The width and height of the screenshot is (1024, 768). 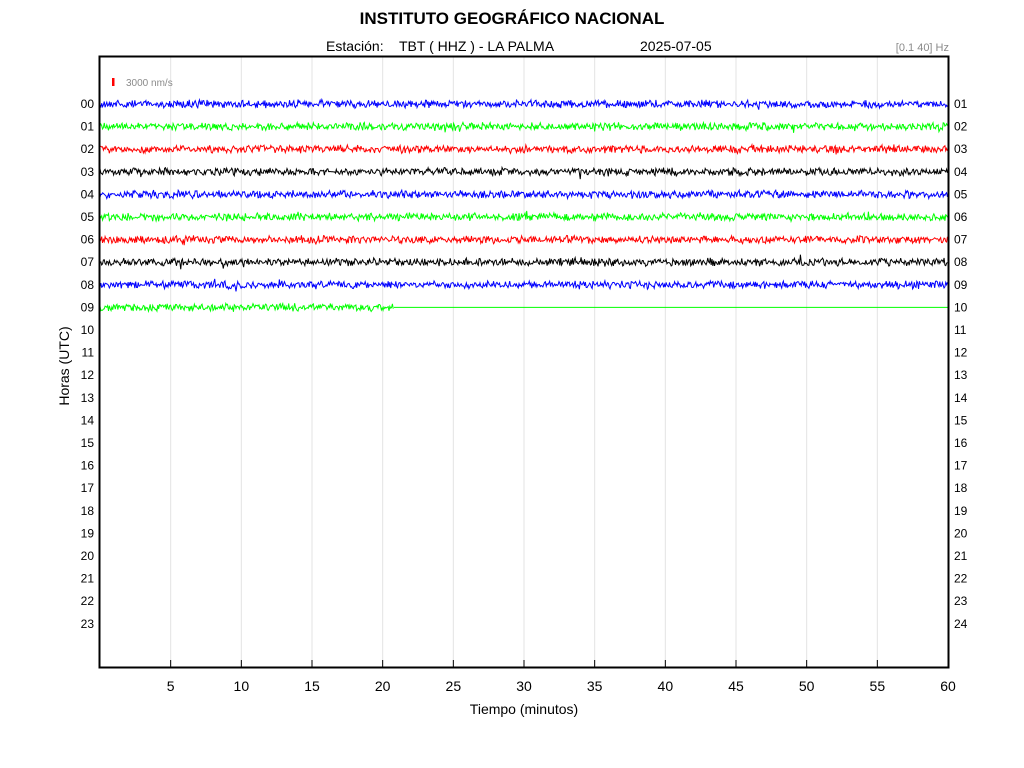 What do you see at coordinates (88, 375) in the screenshot?
I see `left-hour-label: 12` at bounding box center [88, 375].